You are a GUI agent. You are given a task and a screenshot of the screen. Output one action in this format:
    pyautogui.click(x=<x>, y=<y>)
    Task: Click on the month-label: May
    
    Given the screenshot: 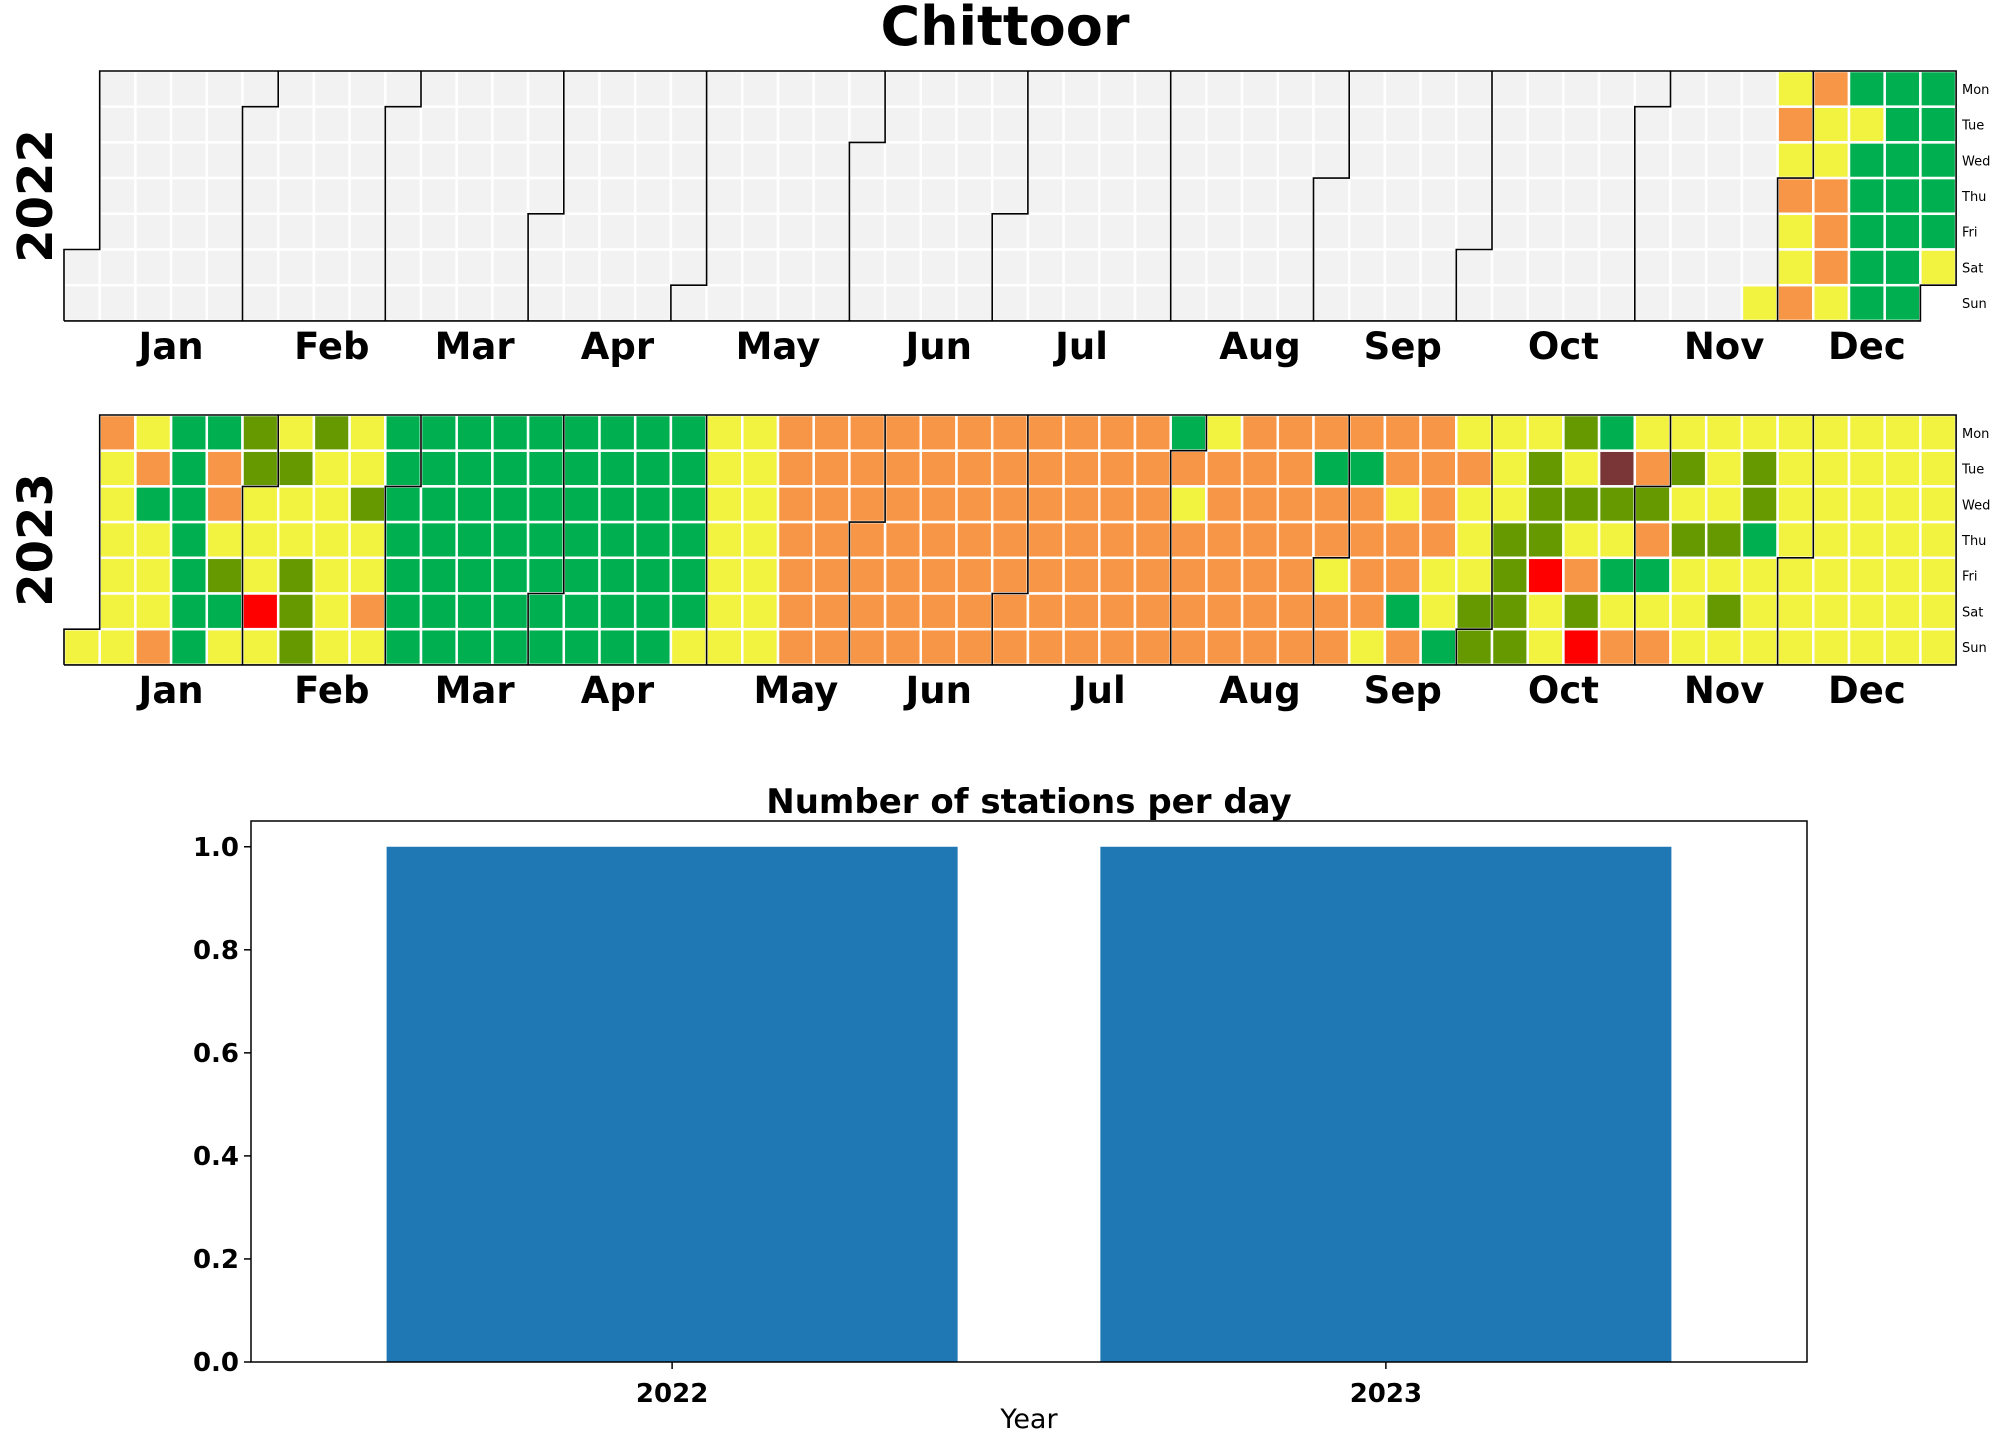 What is the action you would take?
    pyautogui.click(x=796, y=690)
    